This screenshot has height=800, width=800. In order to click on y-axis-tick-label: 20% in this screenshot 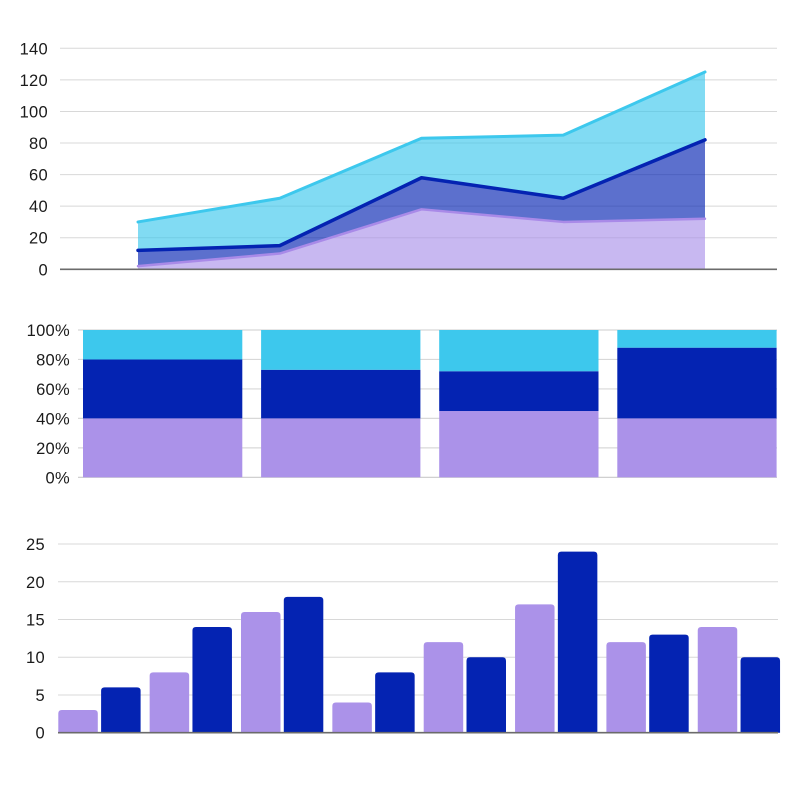, I will do `click(53, 449)`.